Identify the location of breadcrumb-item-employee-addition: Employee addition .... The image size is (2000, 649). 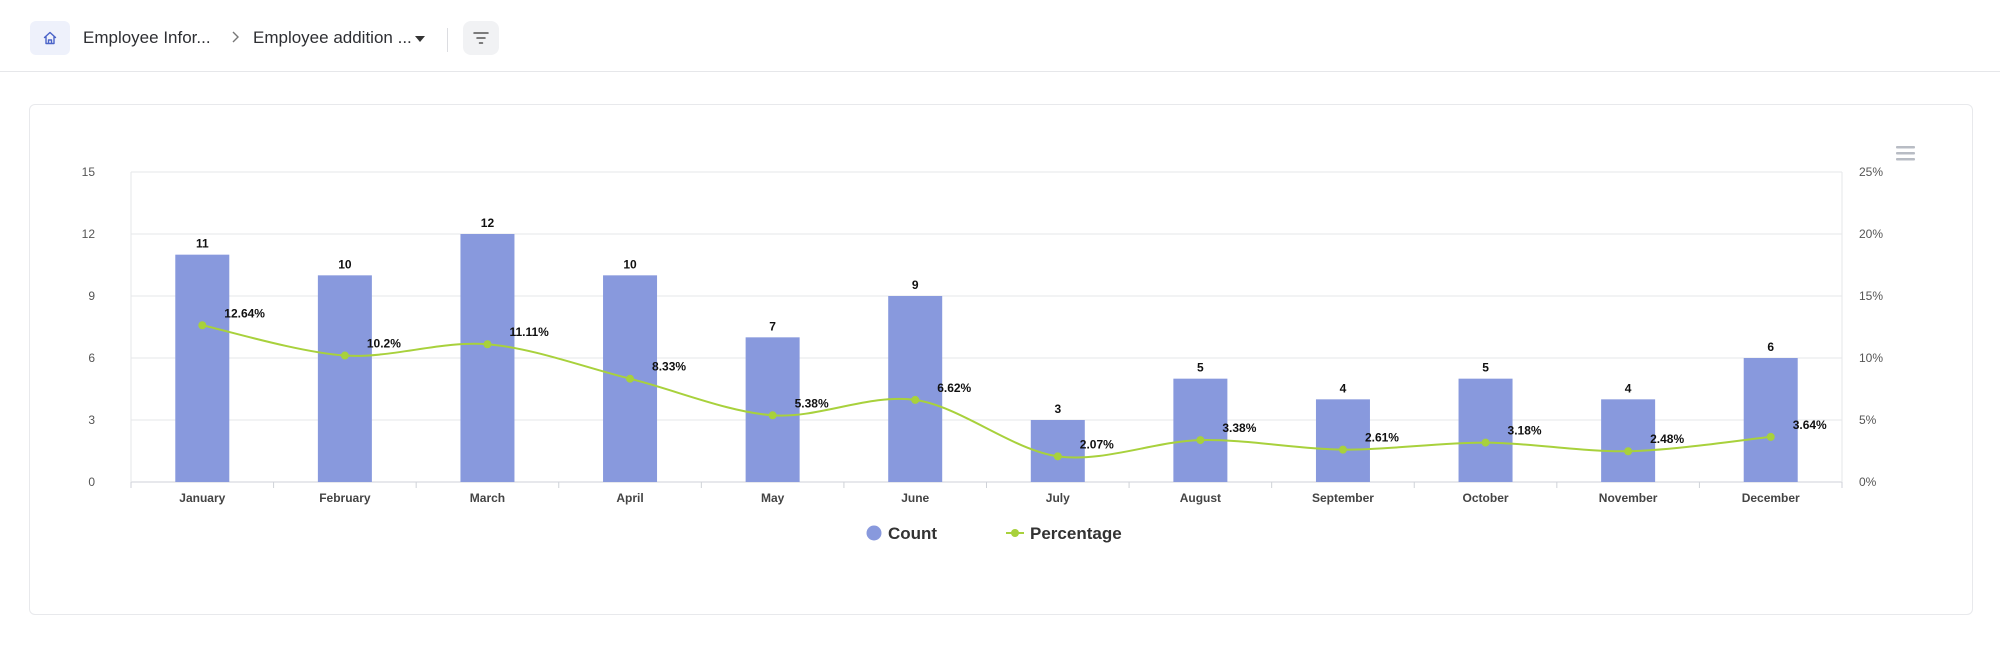
(332, 37).